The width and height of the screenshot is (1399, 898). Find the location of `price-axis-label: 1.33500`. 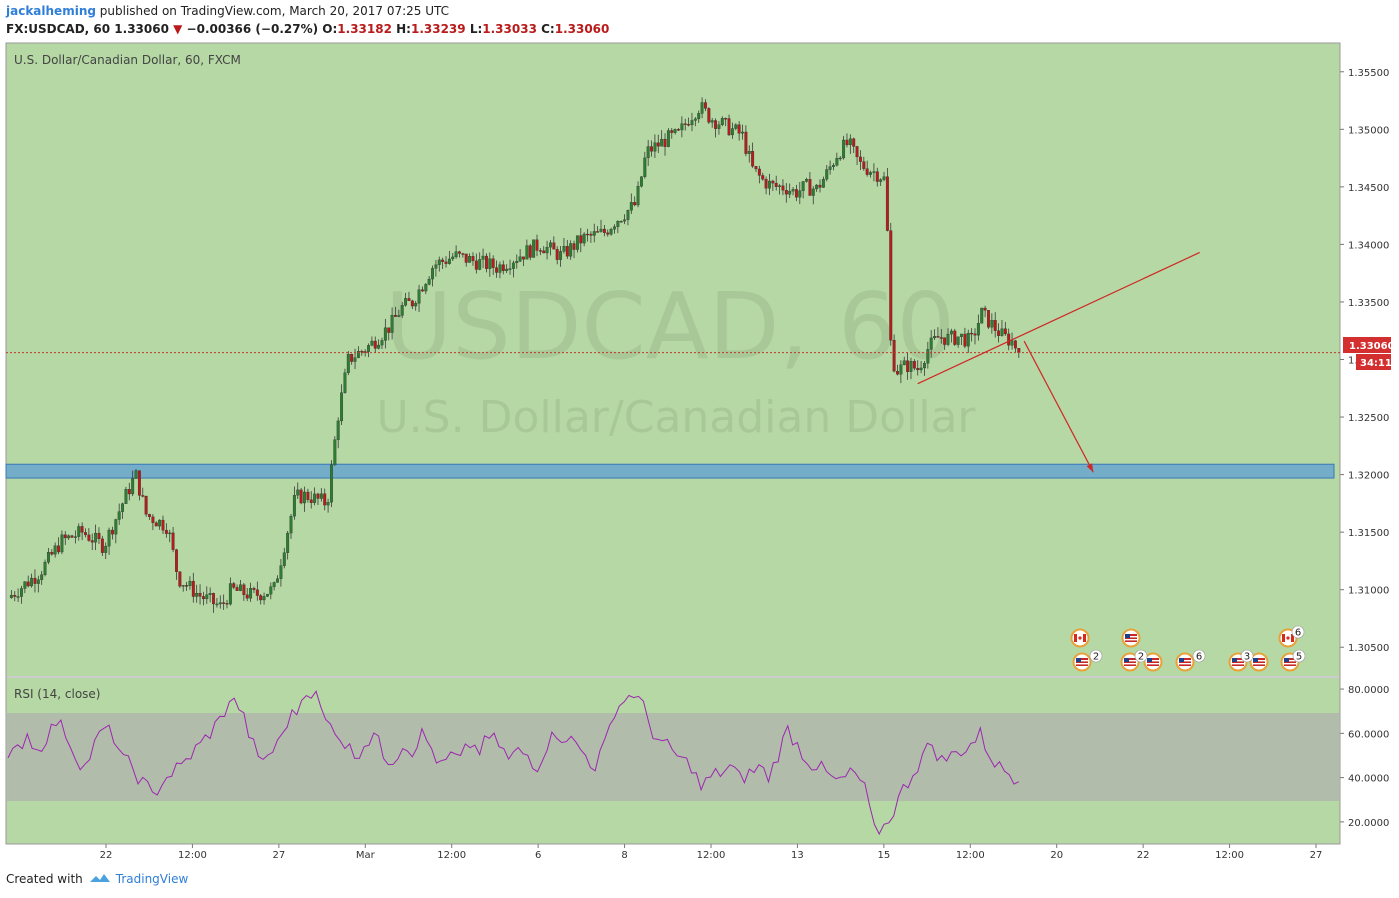

price-axis-label: 1.33500 is located at coordinates (1368, 303).